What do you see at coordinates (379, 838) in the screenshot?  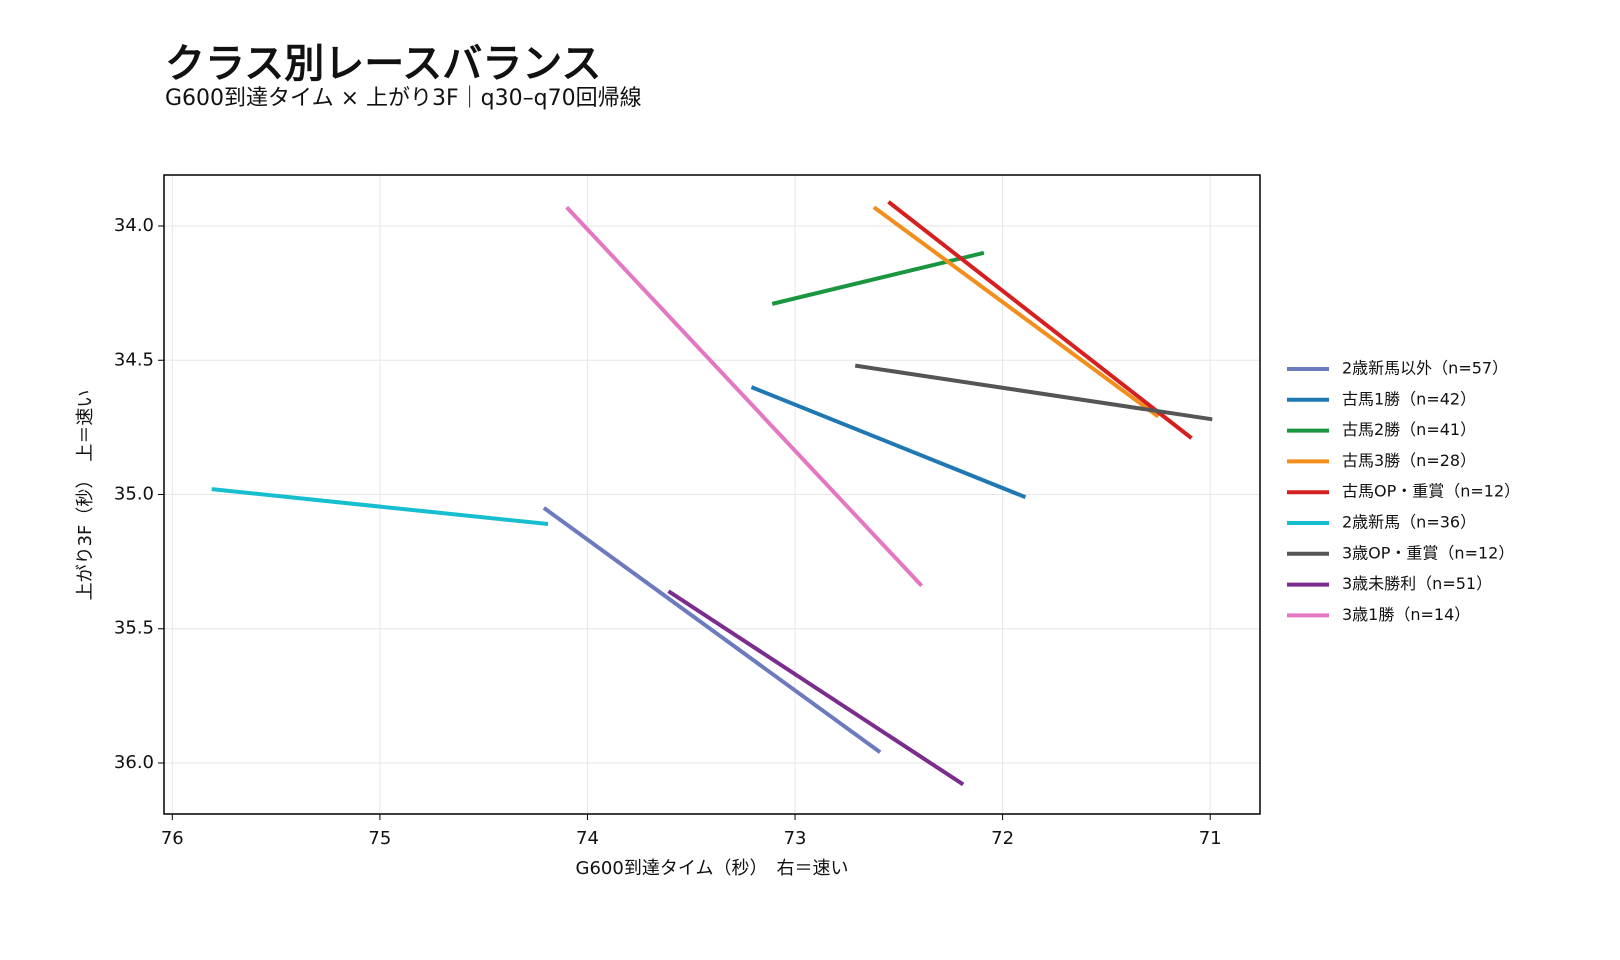 I see `x-tick-label: 75` at bounding box center [379, 838].